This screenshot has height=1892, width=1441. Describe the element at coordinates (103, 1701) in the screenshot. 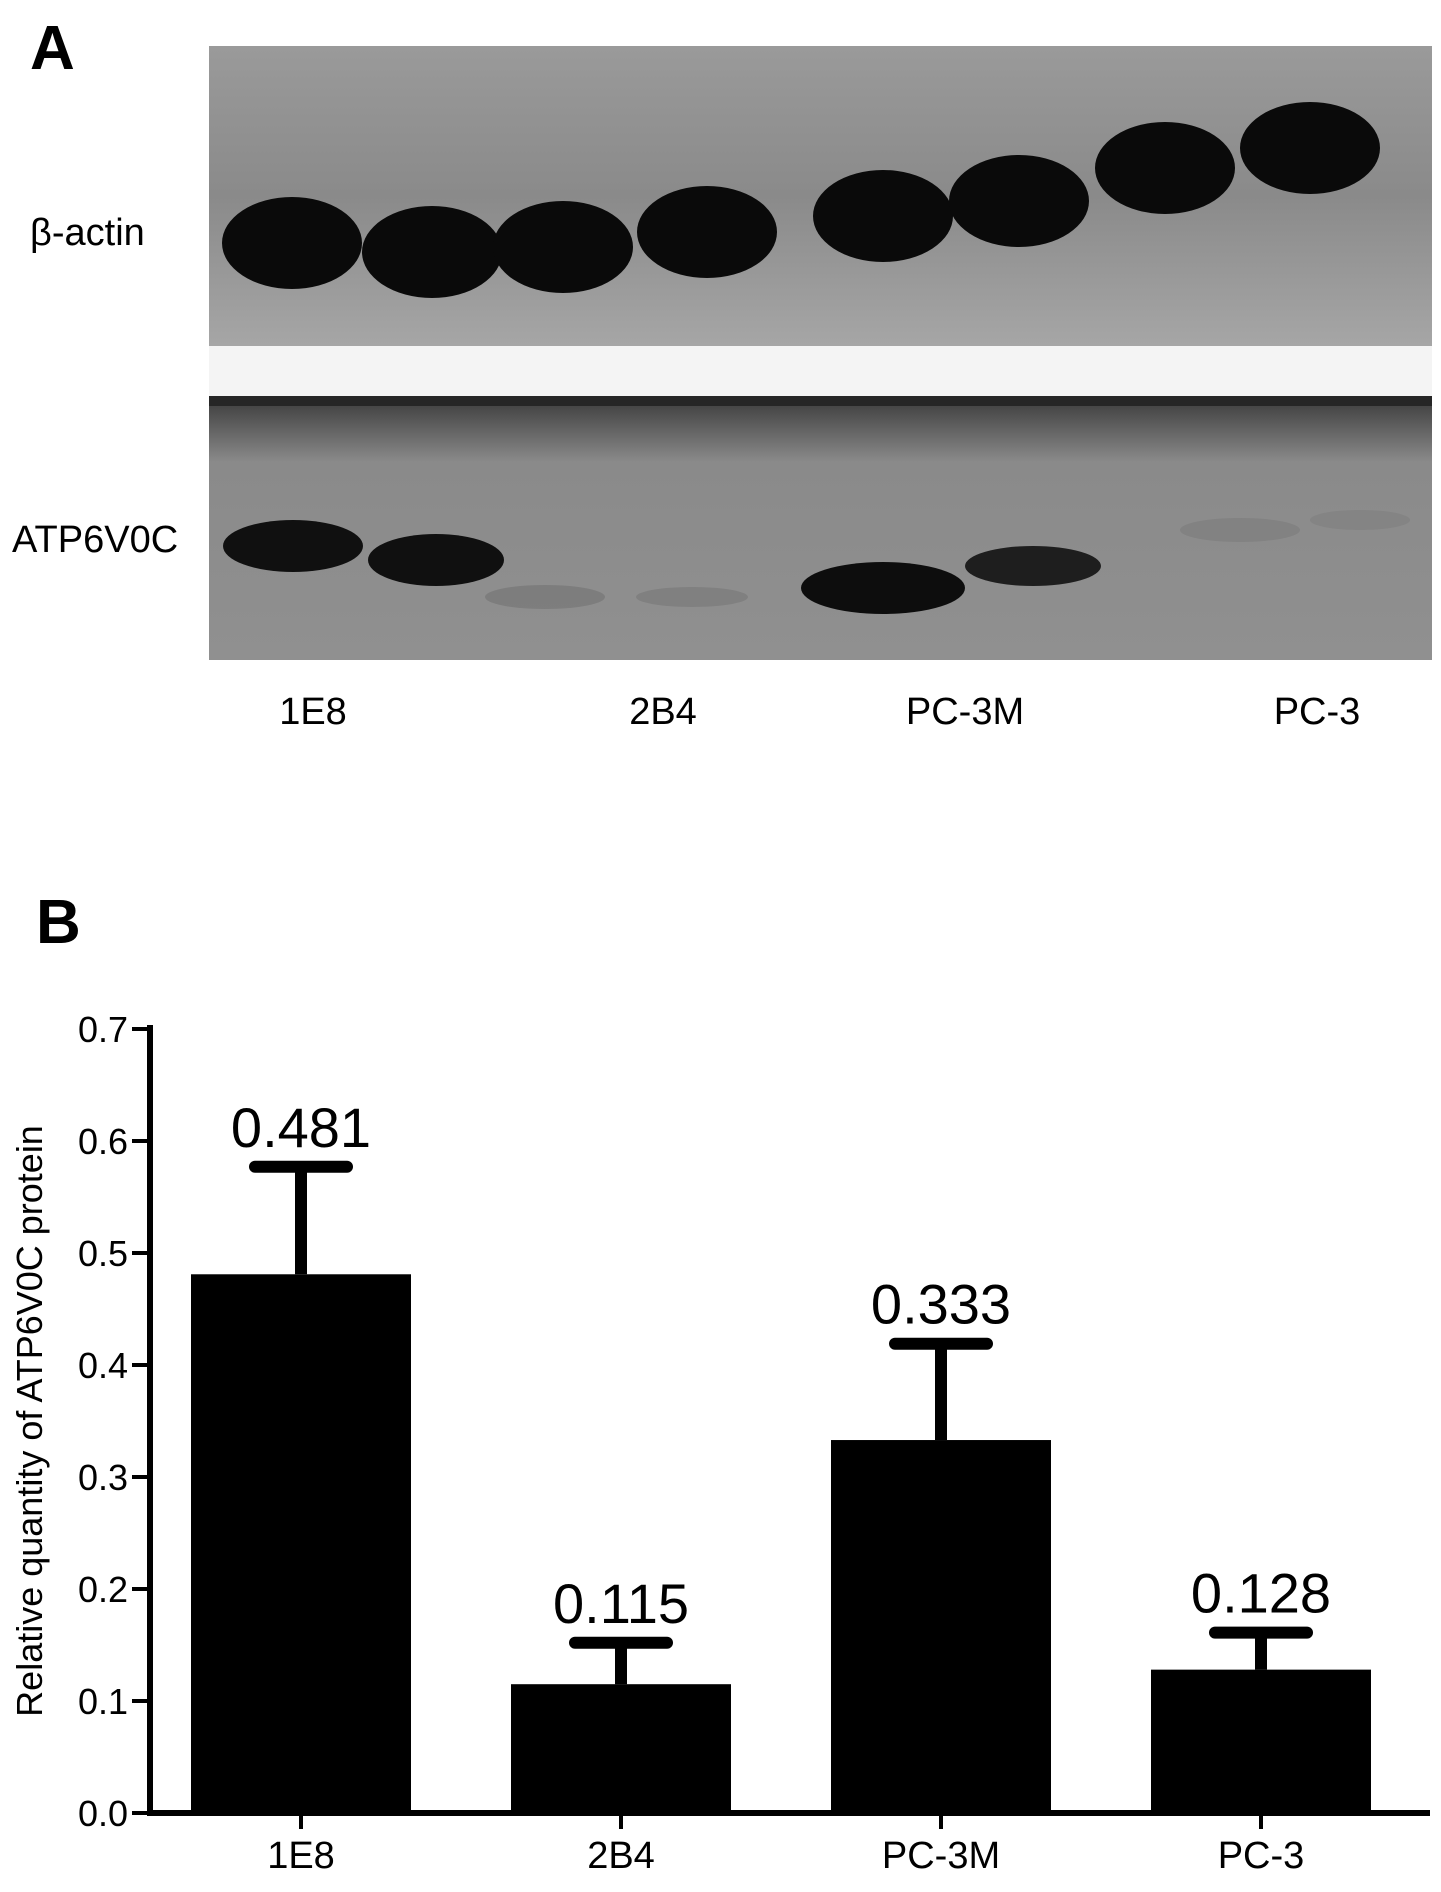

I see `y-tick-label: 0.1` at that location.